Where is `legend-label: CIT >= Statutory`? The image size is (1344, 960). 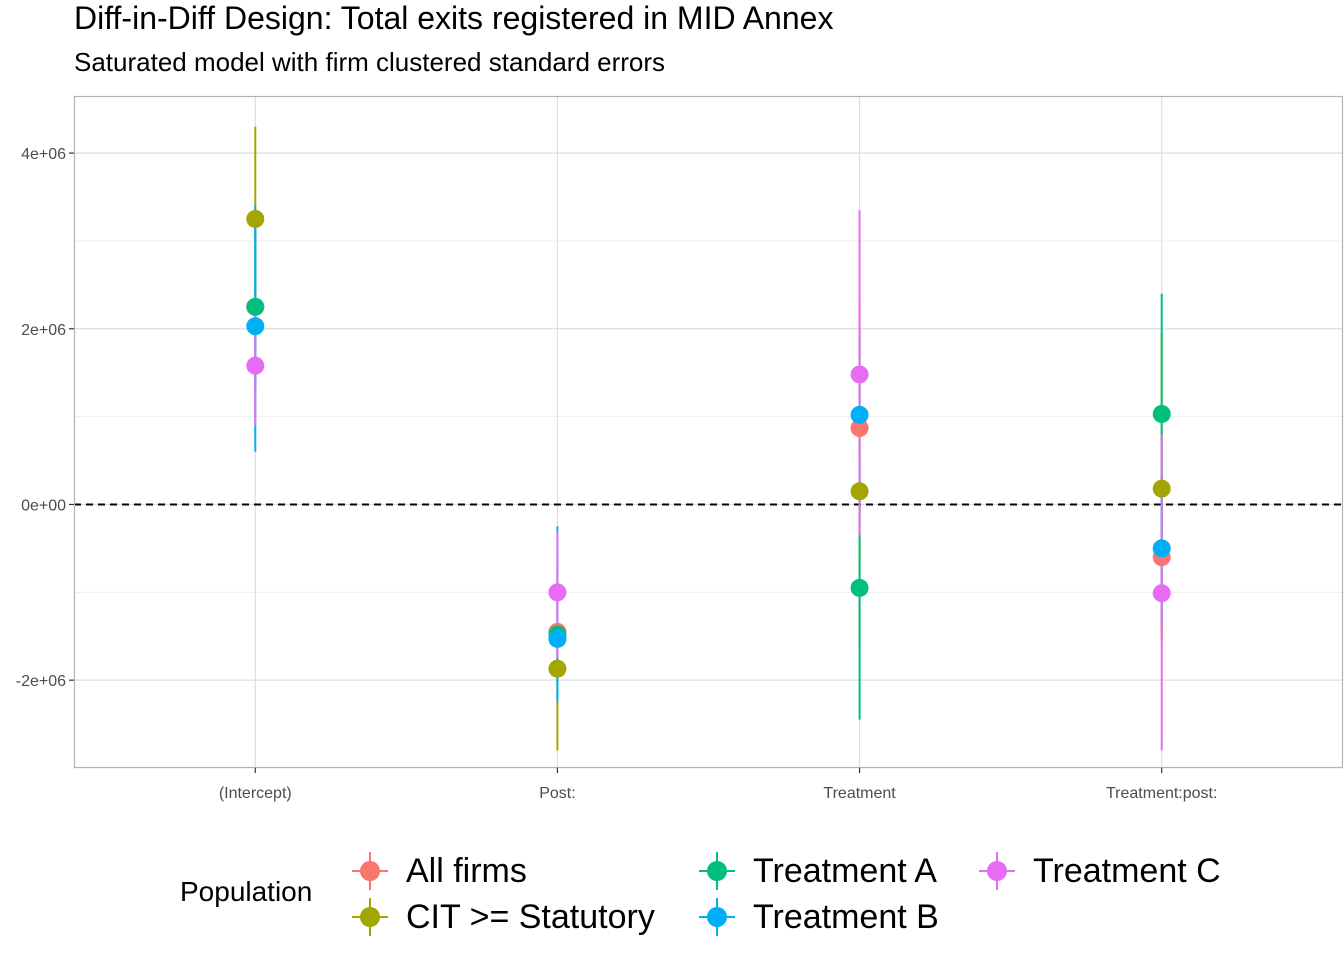 legend-label: CIT >= Statutory is located at coordinates (530, 916).